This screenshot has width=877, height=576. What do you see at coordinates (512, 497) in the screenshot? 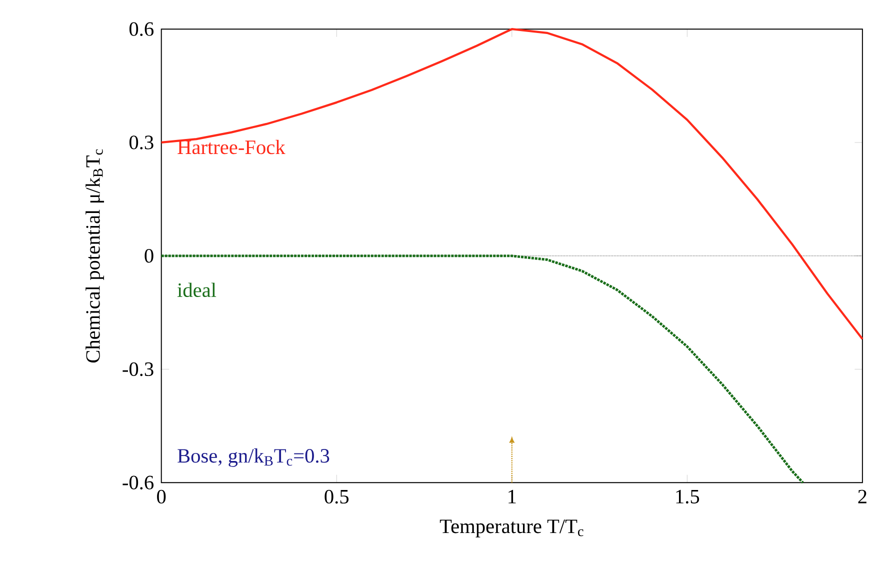
I see `x-tick-label: 1` at bounding box center [512, 497].